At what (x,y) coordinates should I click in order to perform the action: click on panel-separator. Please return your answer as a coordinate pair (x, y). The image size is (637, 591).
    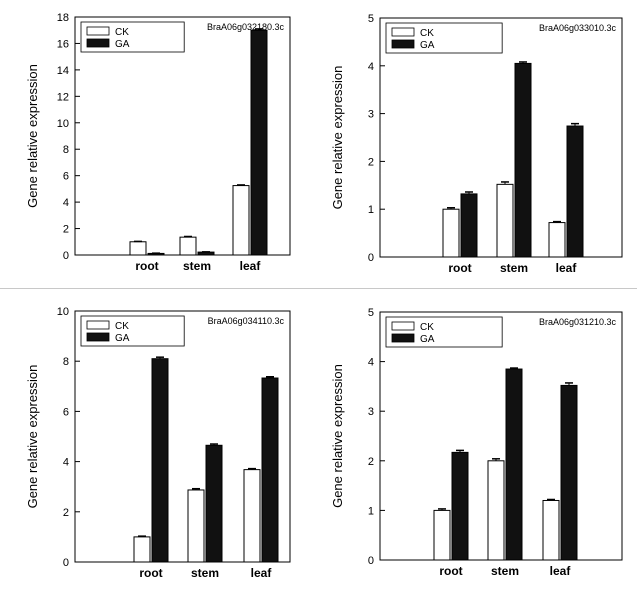
    Looking at the image, I should click on (318, 288).